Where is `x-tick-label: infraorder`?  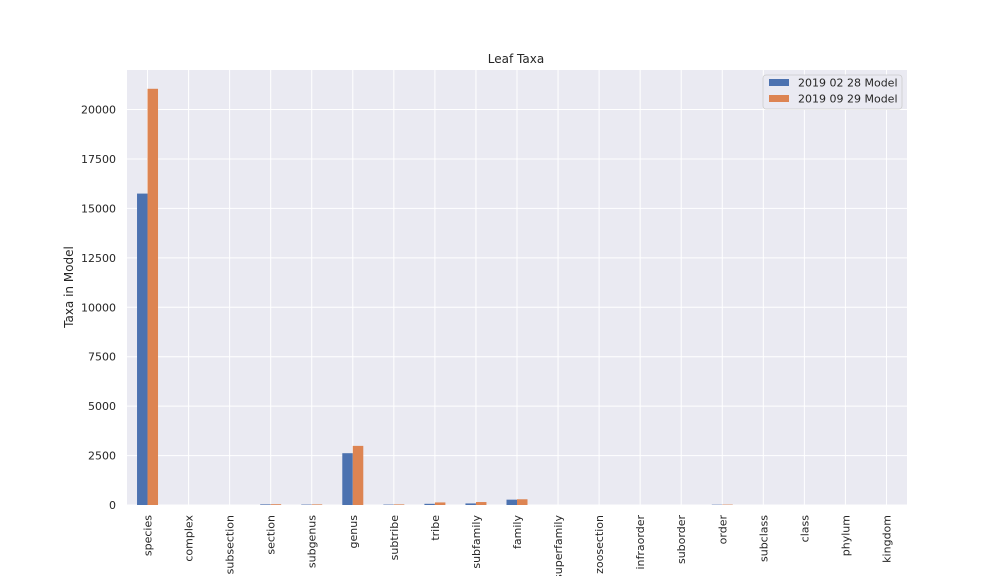 x-tick-label: infraorder is located at coordinates (640, 542).